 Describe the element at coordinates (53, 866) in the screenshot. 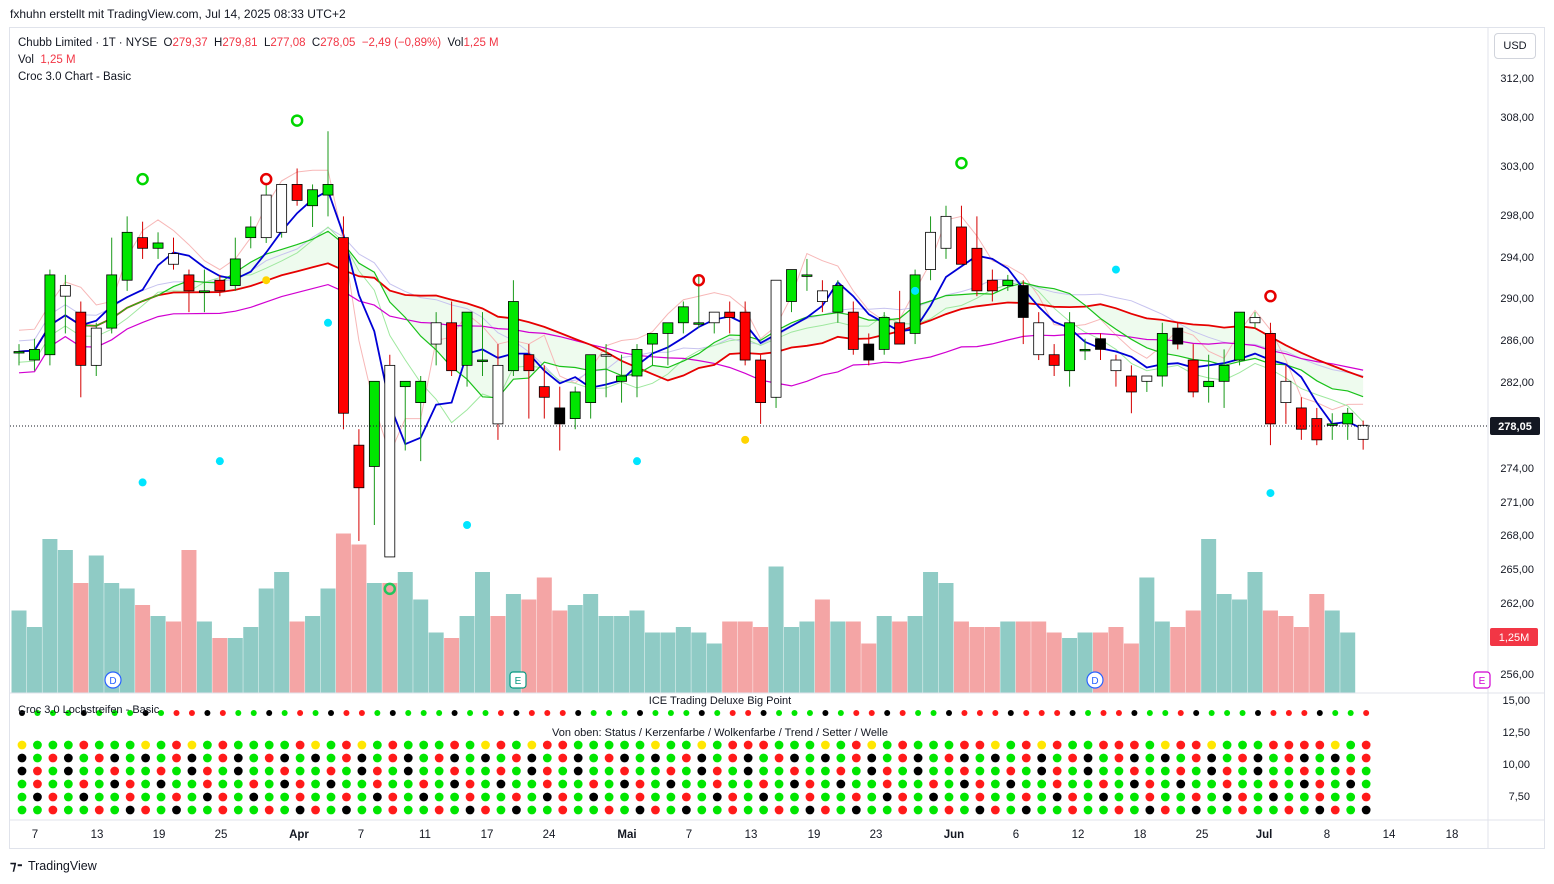

I see `tradingview-logo: ⁊⁃ TradingView` at that location.